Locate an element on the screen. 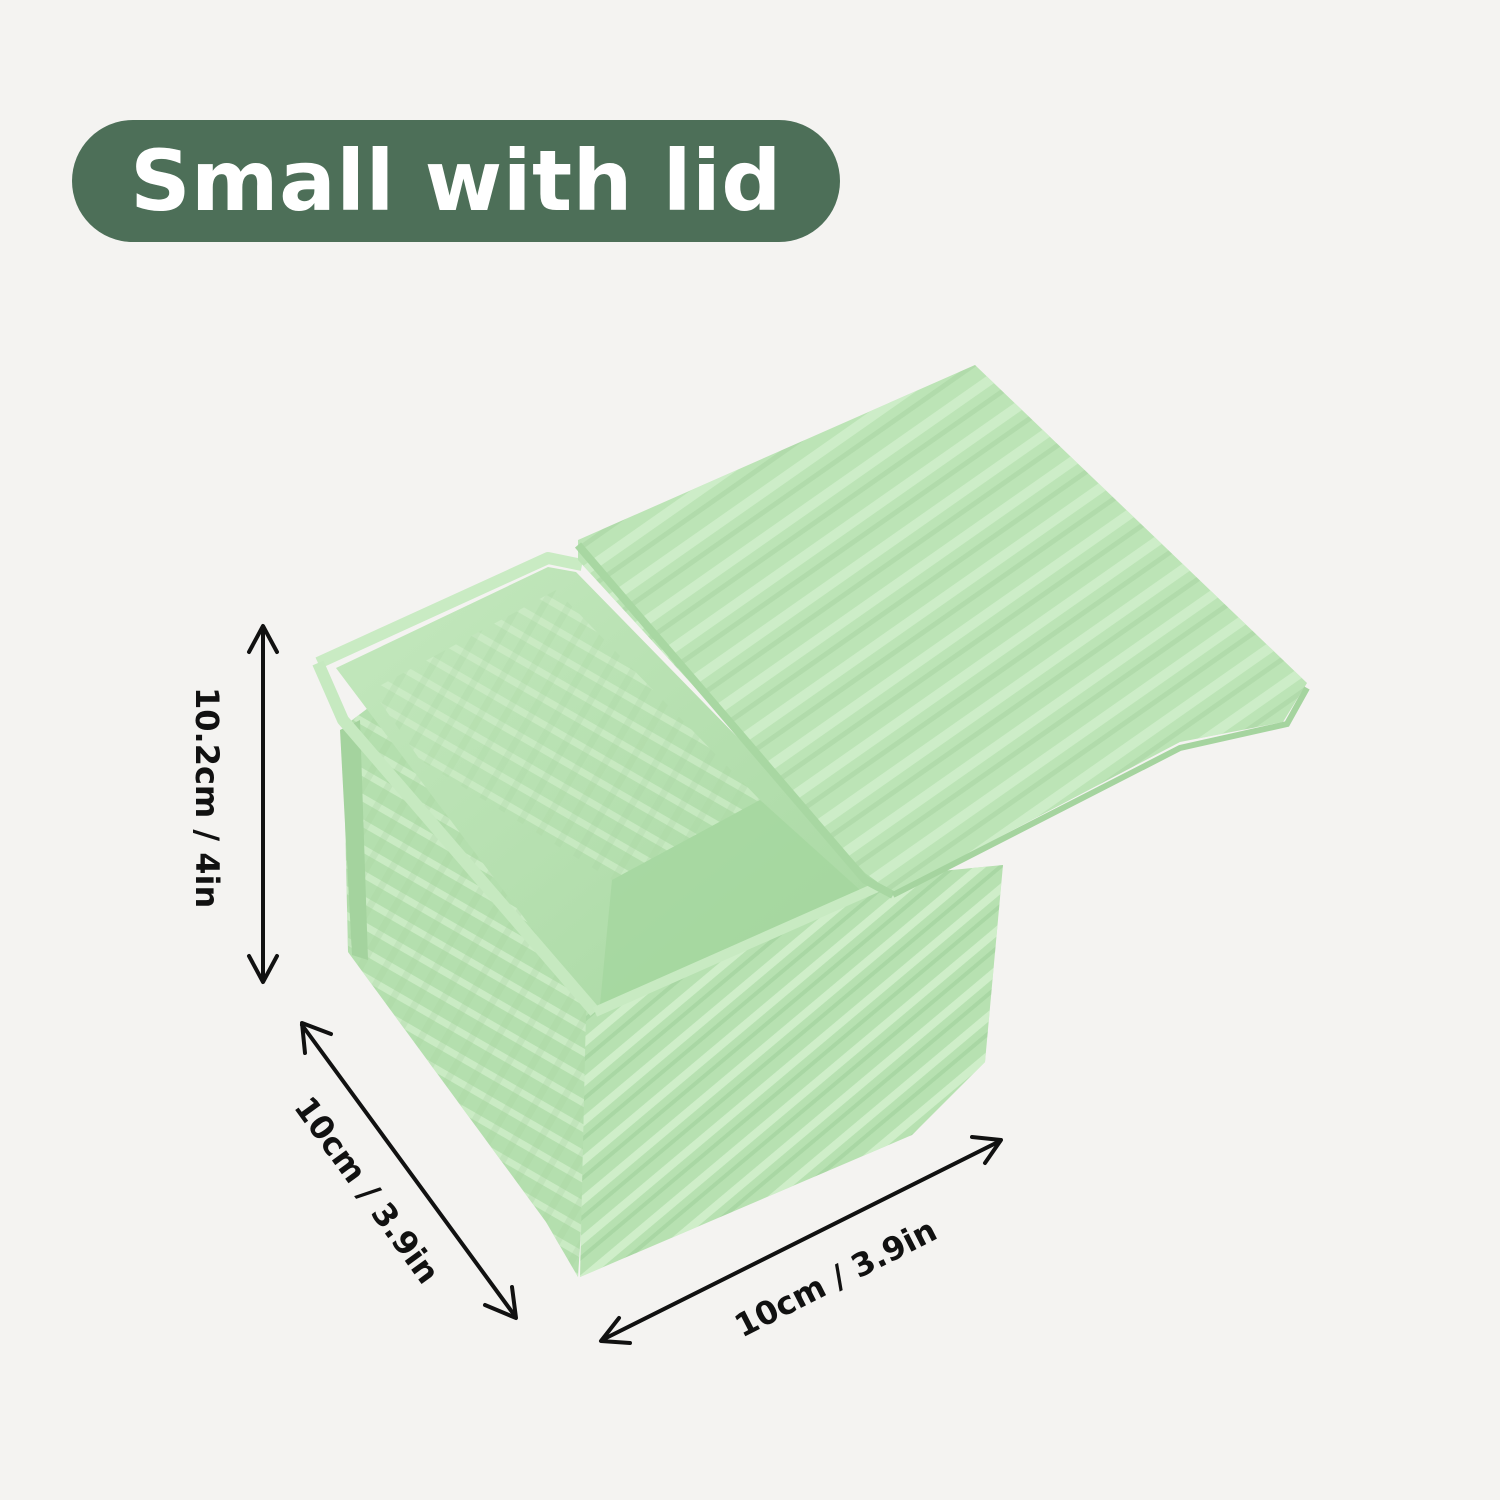  title-badge: Small with lid is located at coordinates (456, 181).